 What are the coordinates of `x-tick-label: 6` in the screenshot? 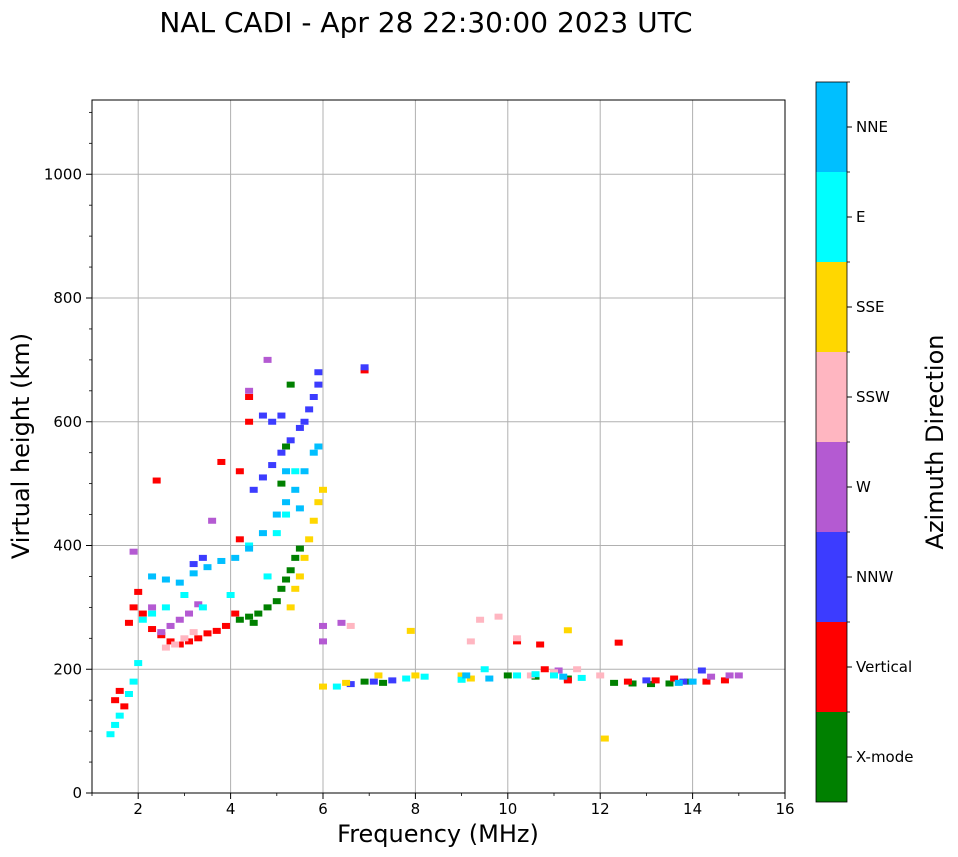 It's located at (323, 809).